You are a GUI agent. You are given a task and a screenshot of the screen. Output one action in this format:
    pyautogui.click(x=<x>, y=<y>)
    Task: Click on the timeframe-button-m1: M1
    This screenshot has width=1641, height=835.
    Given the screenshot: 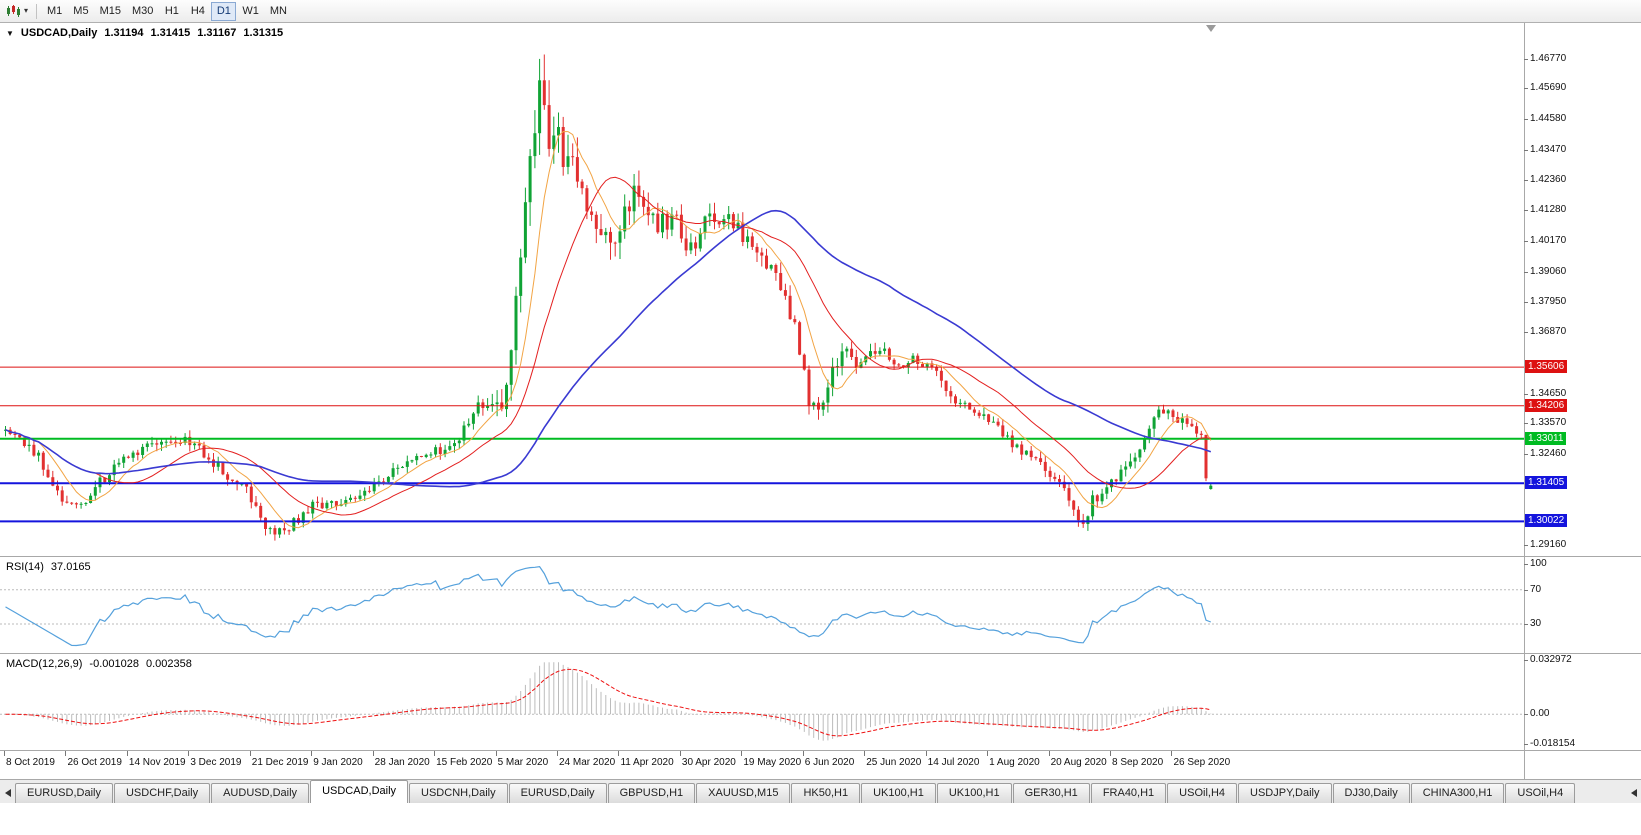 What is the action you would take?
    pyautogui.click(x=55, y=11)
    